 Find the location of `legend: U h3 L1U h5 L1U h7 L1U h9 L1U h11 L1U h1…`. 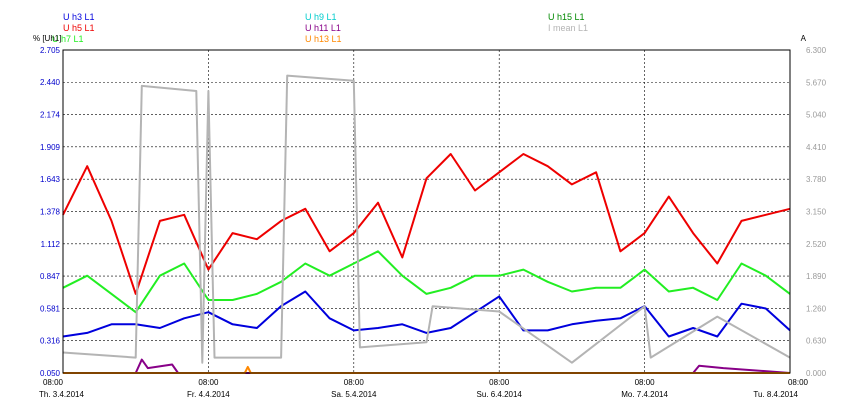

legend: U h3 L1U h5 L1U h7 L1U h9 L1U h11 L1U h1… is located at coordinates (320, 28).